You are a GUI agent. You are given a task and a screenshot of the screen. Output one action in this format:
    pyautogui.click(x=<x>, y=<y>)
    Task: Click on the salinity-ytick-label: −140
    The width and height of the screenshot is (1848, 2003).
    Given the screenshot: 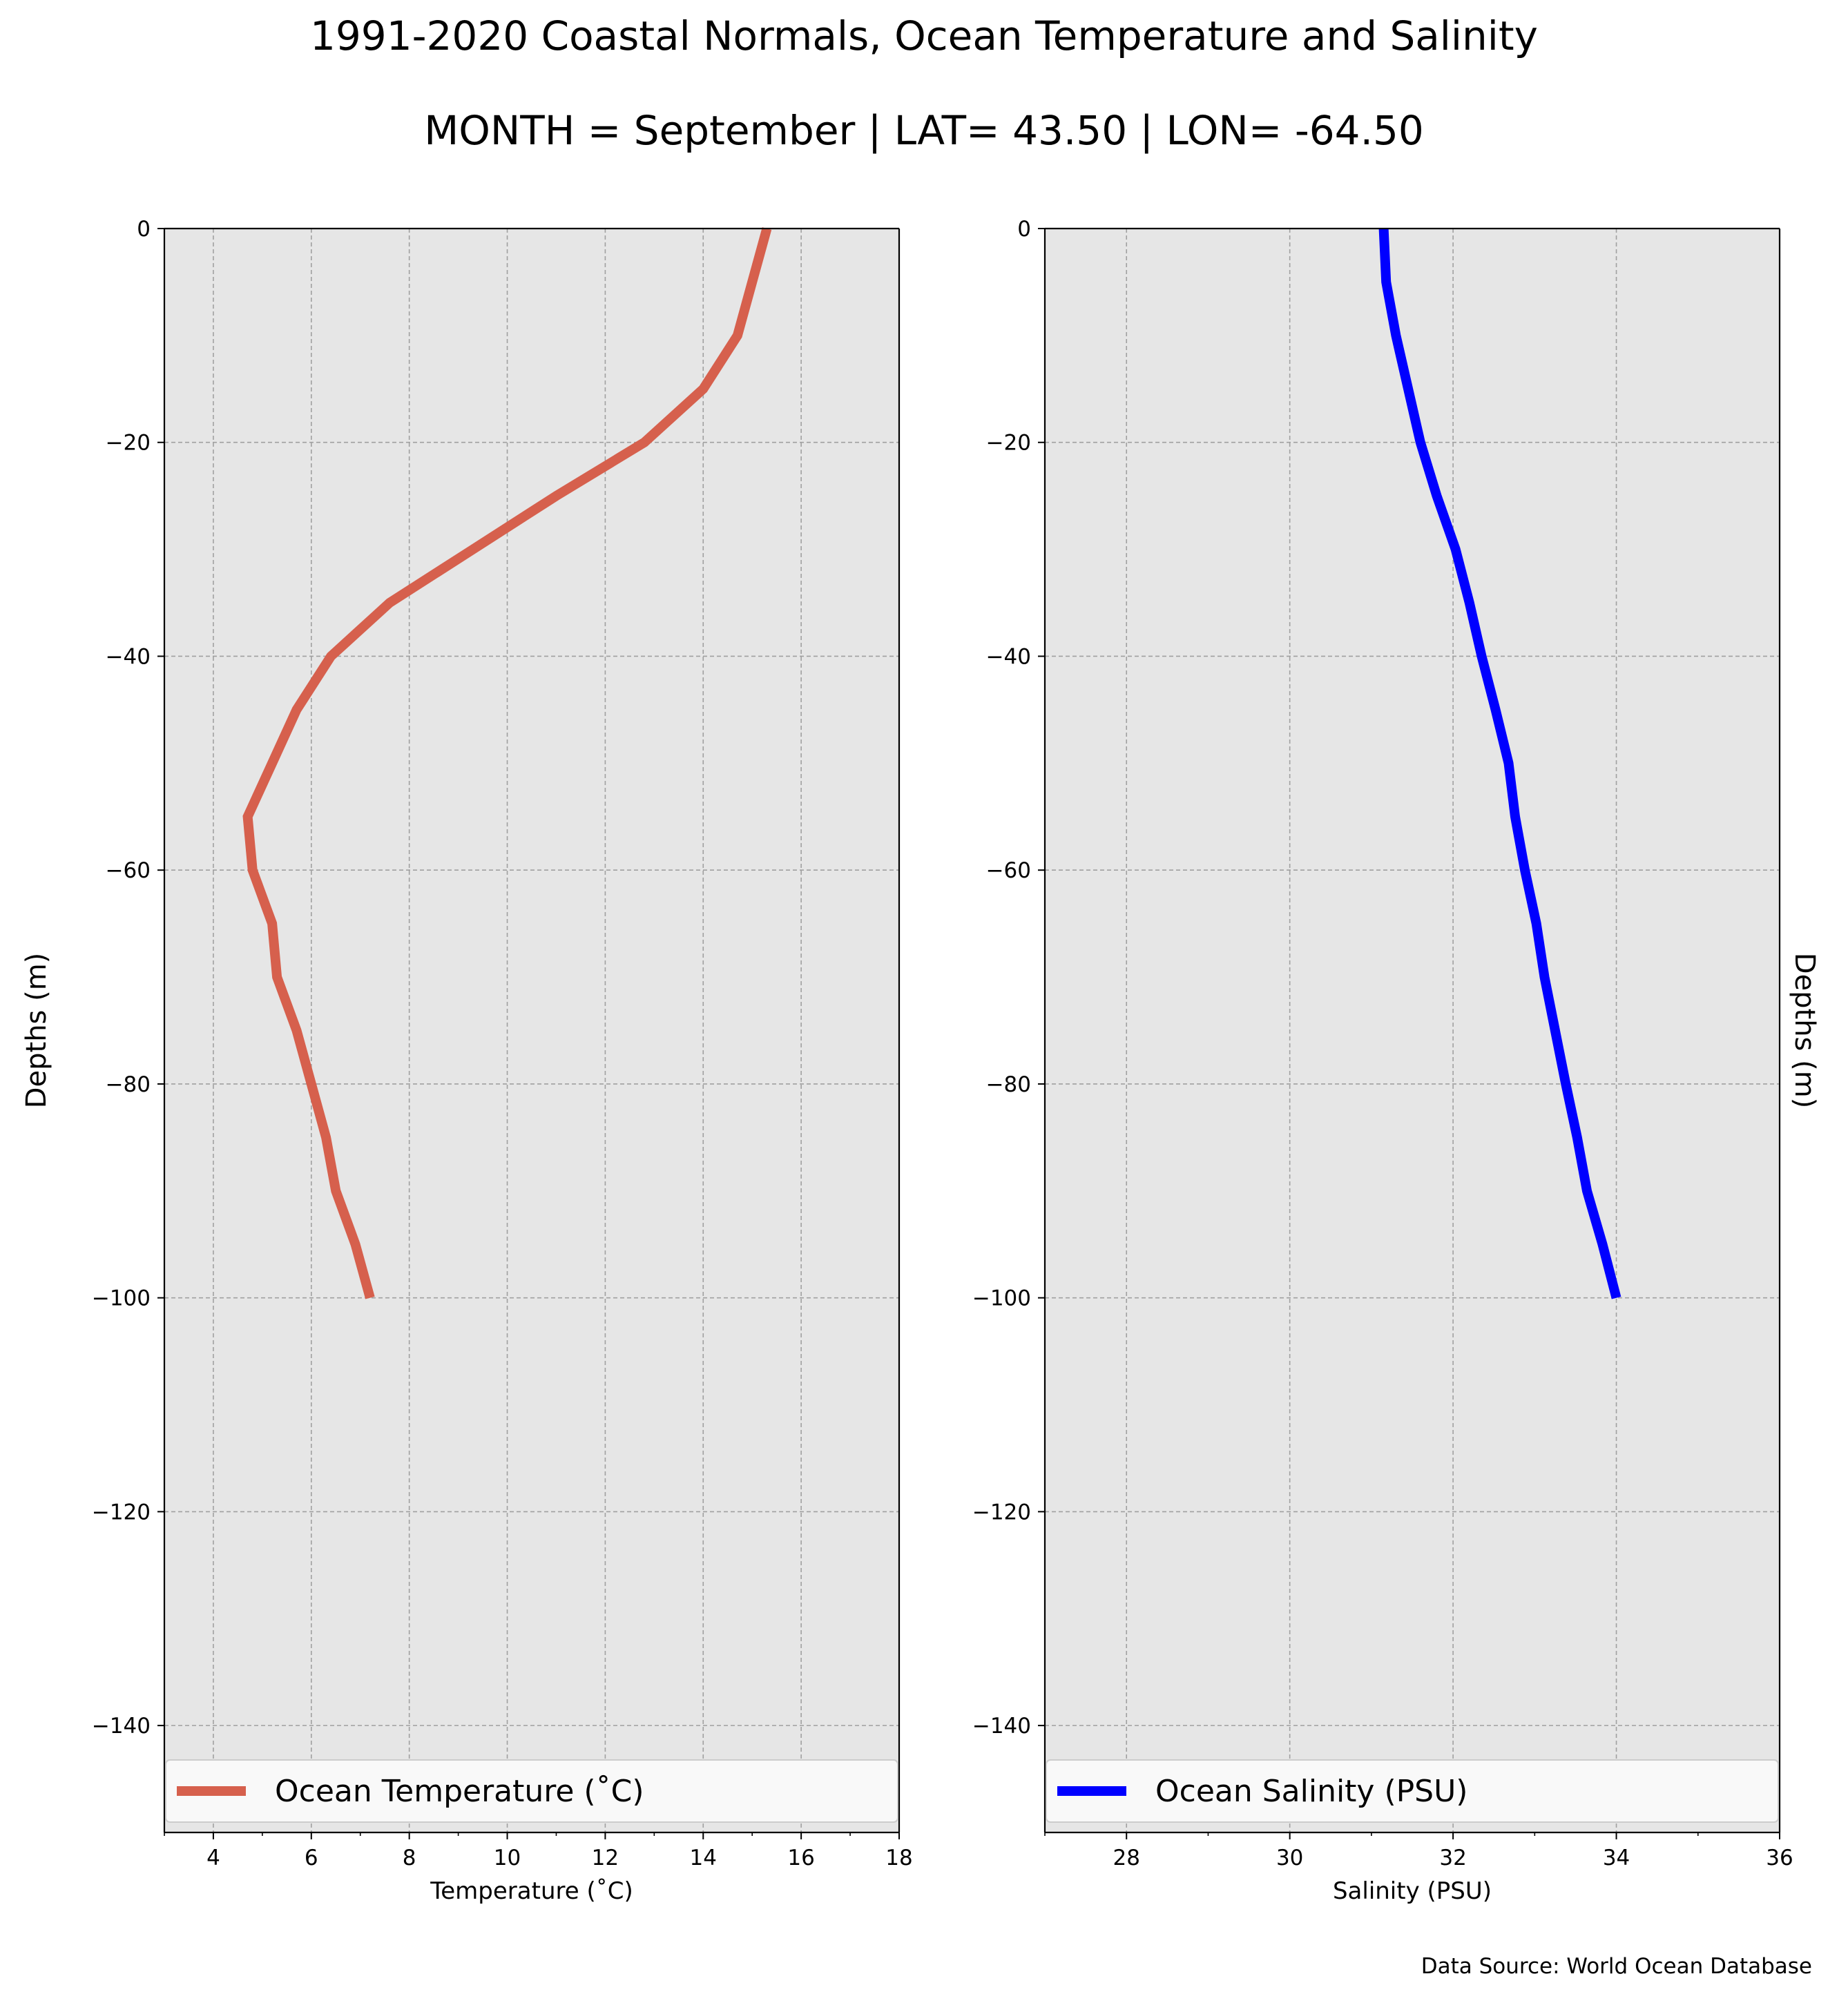 What is the action you would take?
    pyautogui.click(x=1001, y=1726)
    